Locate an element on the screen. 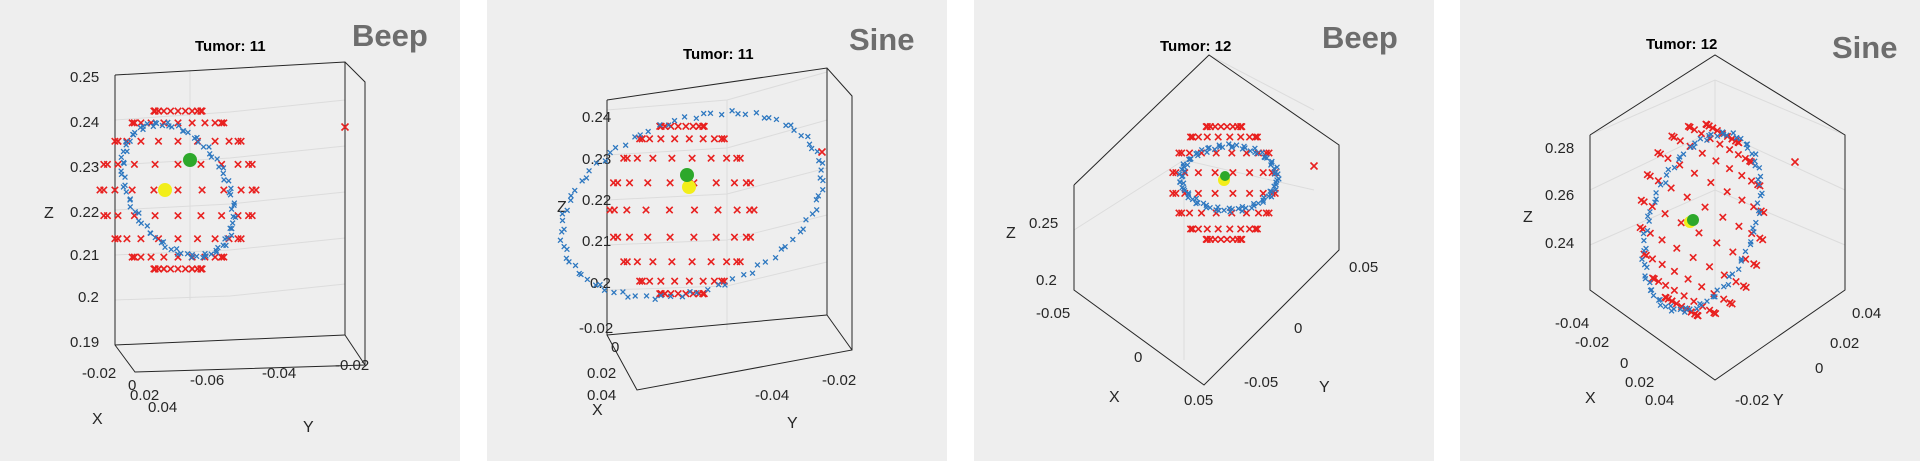 The height and width of the screenshot is (461, 1920). panel-title: Tumor: 11 is located at coordinates (718, 54).